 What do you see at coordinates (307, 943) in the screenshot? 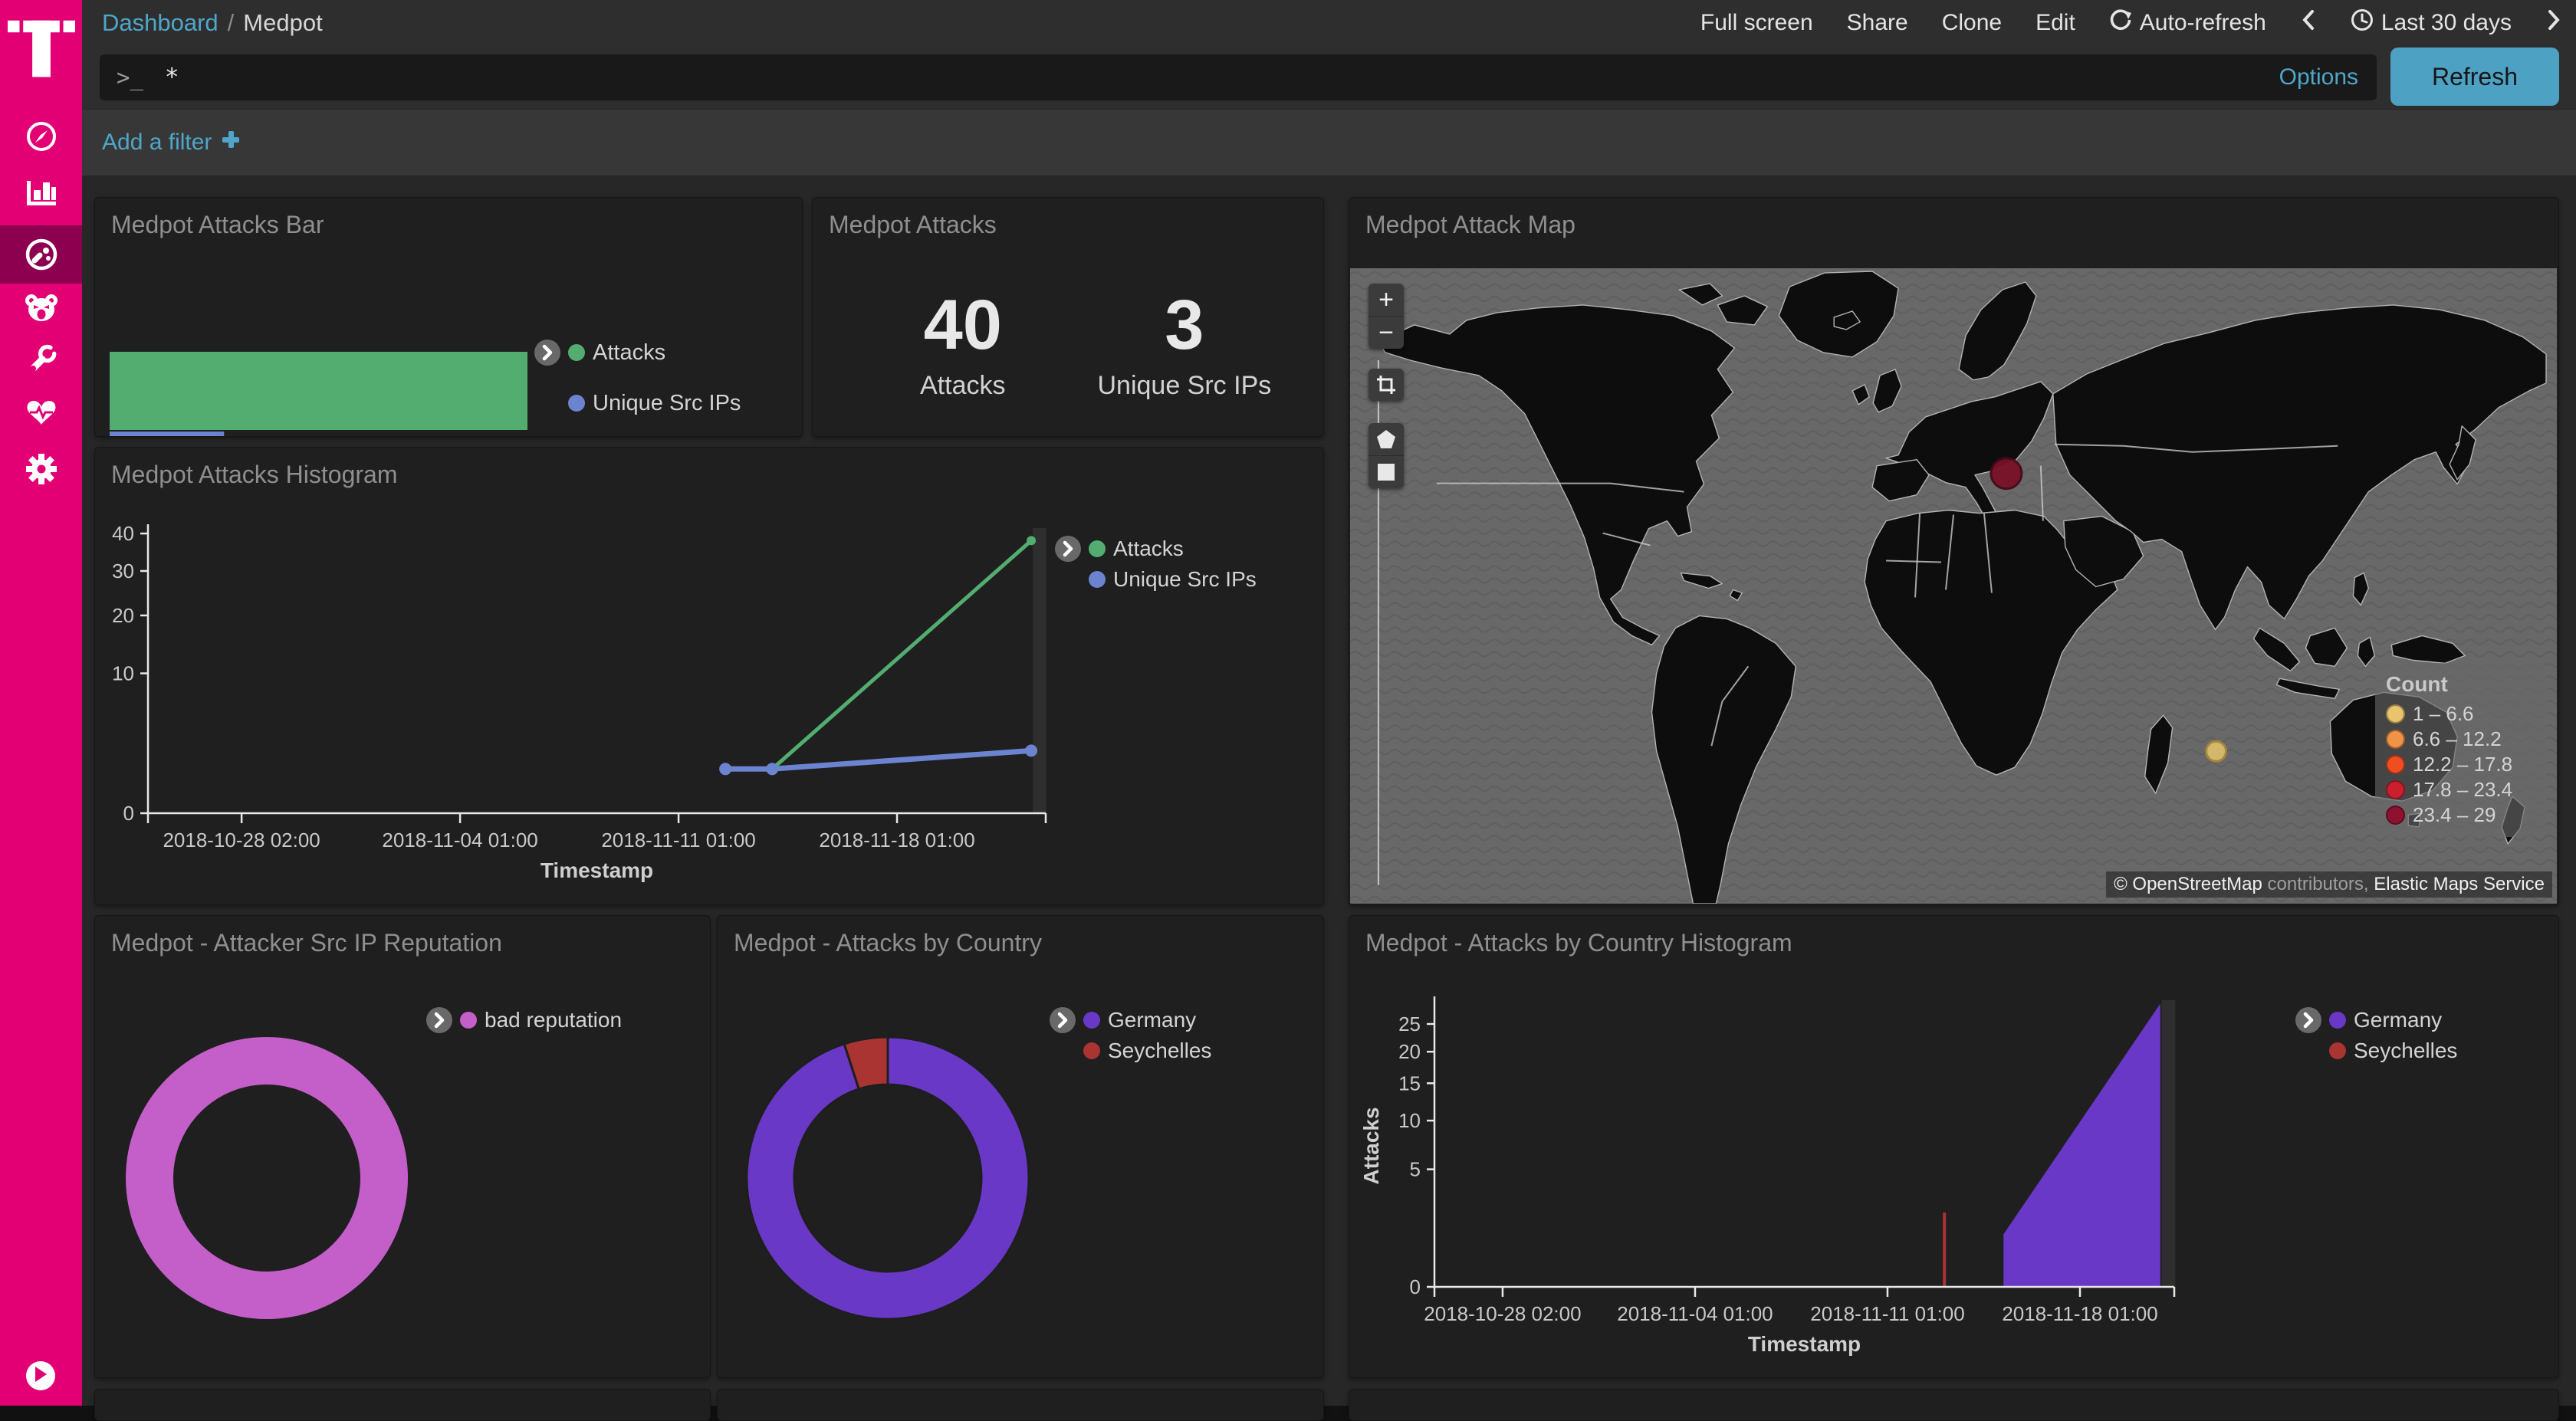
I see `panel-title: Medpot - Attacker Src IP Reputation` at bounding box center [307, 943].